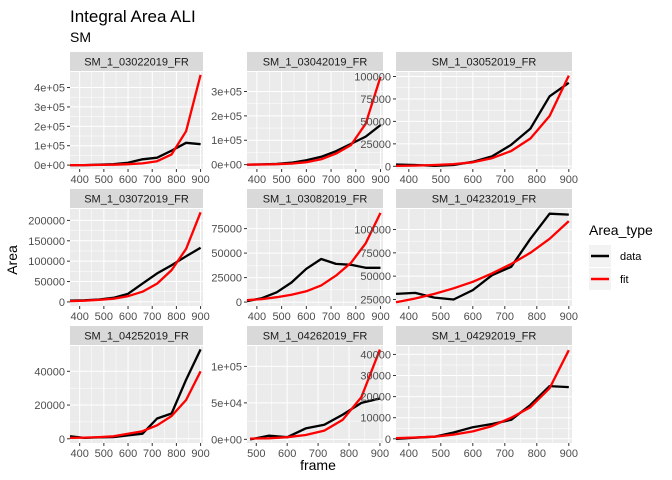 The image size is (672, 480). What do you see at coordinates (46, 221) in the screenshot?
I see `y-tick-label: 200000` at bounding box center [46, 221].